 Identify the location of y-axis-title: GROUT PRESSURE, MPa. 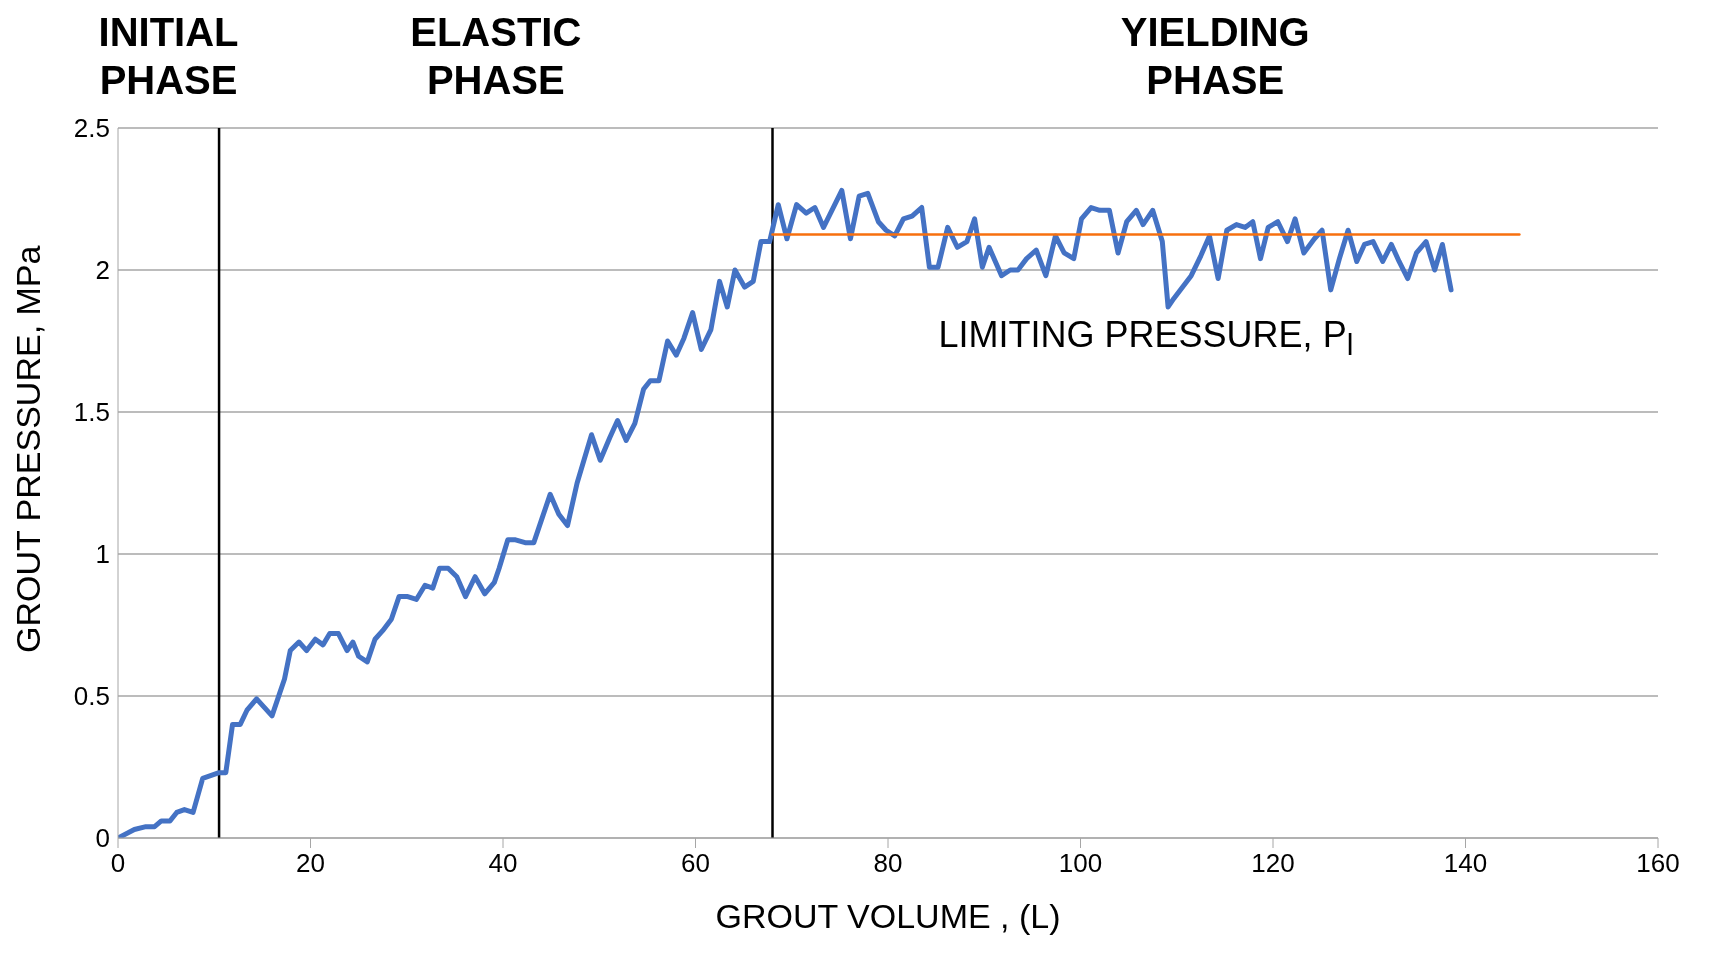
(28, 449).